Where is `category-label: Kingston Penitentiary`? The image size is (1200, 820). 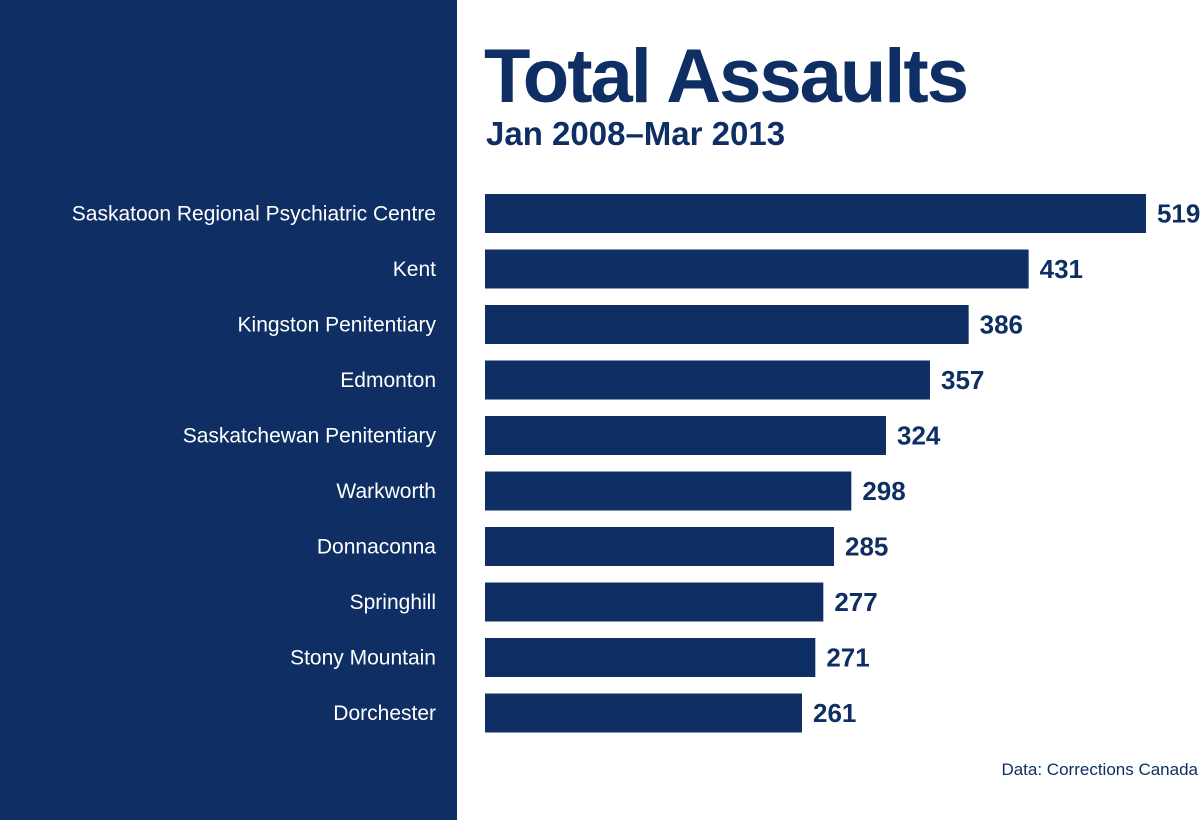
category-label: Kingston Penitentiary is located at coordinates (337, 325).